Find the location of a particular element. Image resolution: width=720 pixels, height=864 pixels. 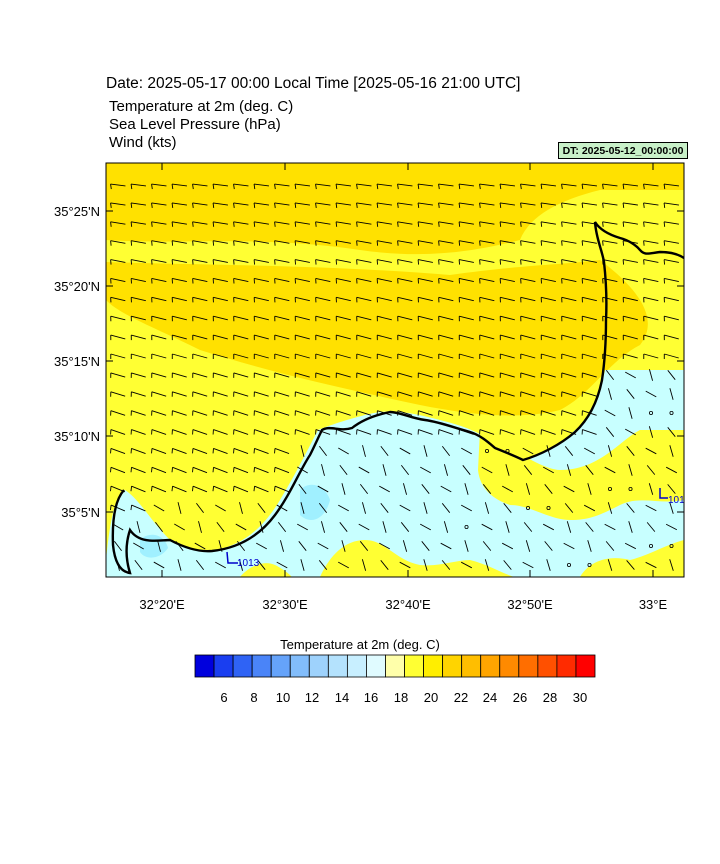

lat-label: 35°25'N is located at coordinates (77, 211).